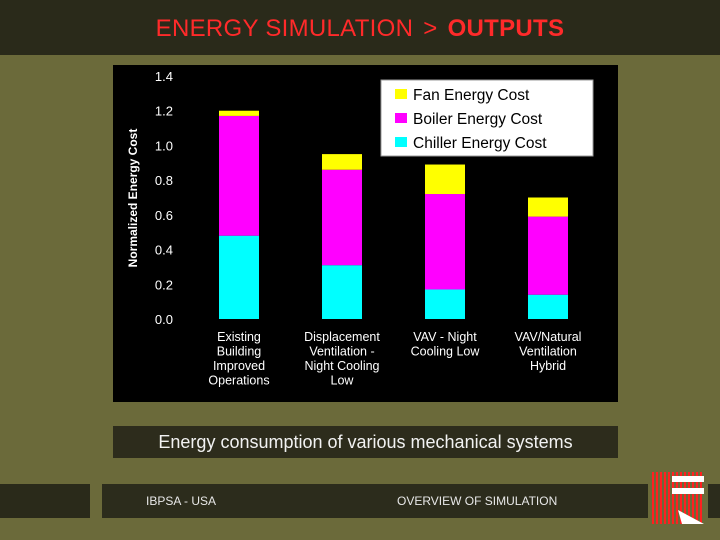 This screenshot has height=540, width=720. I want to click on y-tick-label: 0.2, so click(164, 284).